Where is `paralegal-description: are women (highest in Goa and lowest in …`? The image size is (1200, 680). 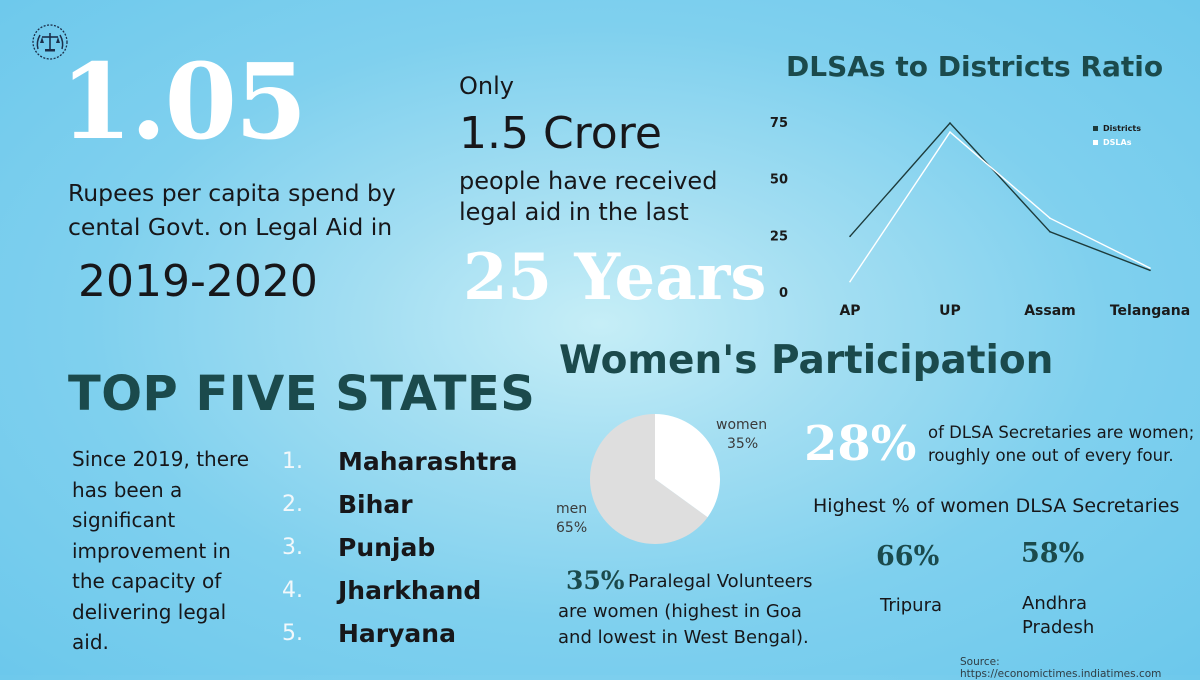 paralegal-description: are women (highest in Goa and lowest in … is located at coordinates (683, 624).